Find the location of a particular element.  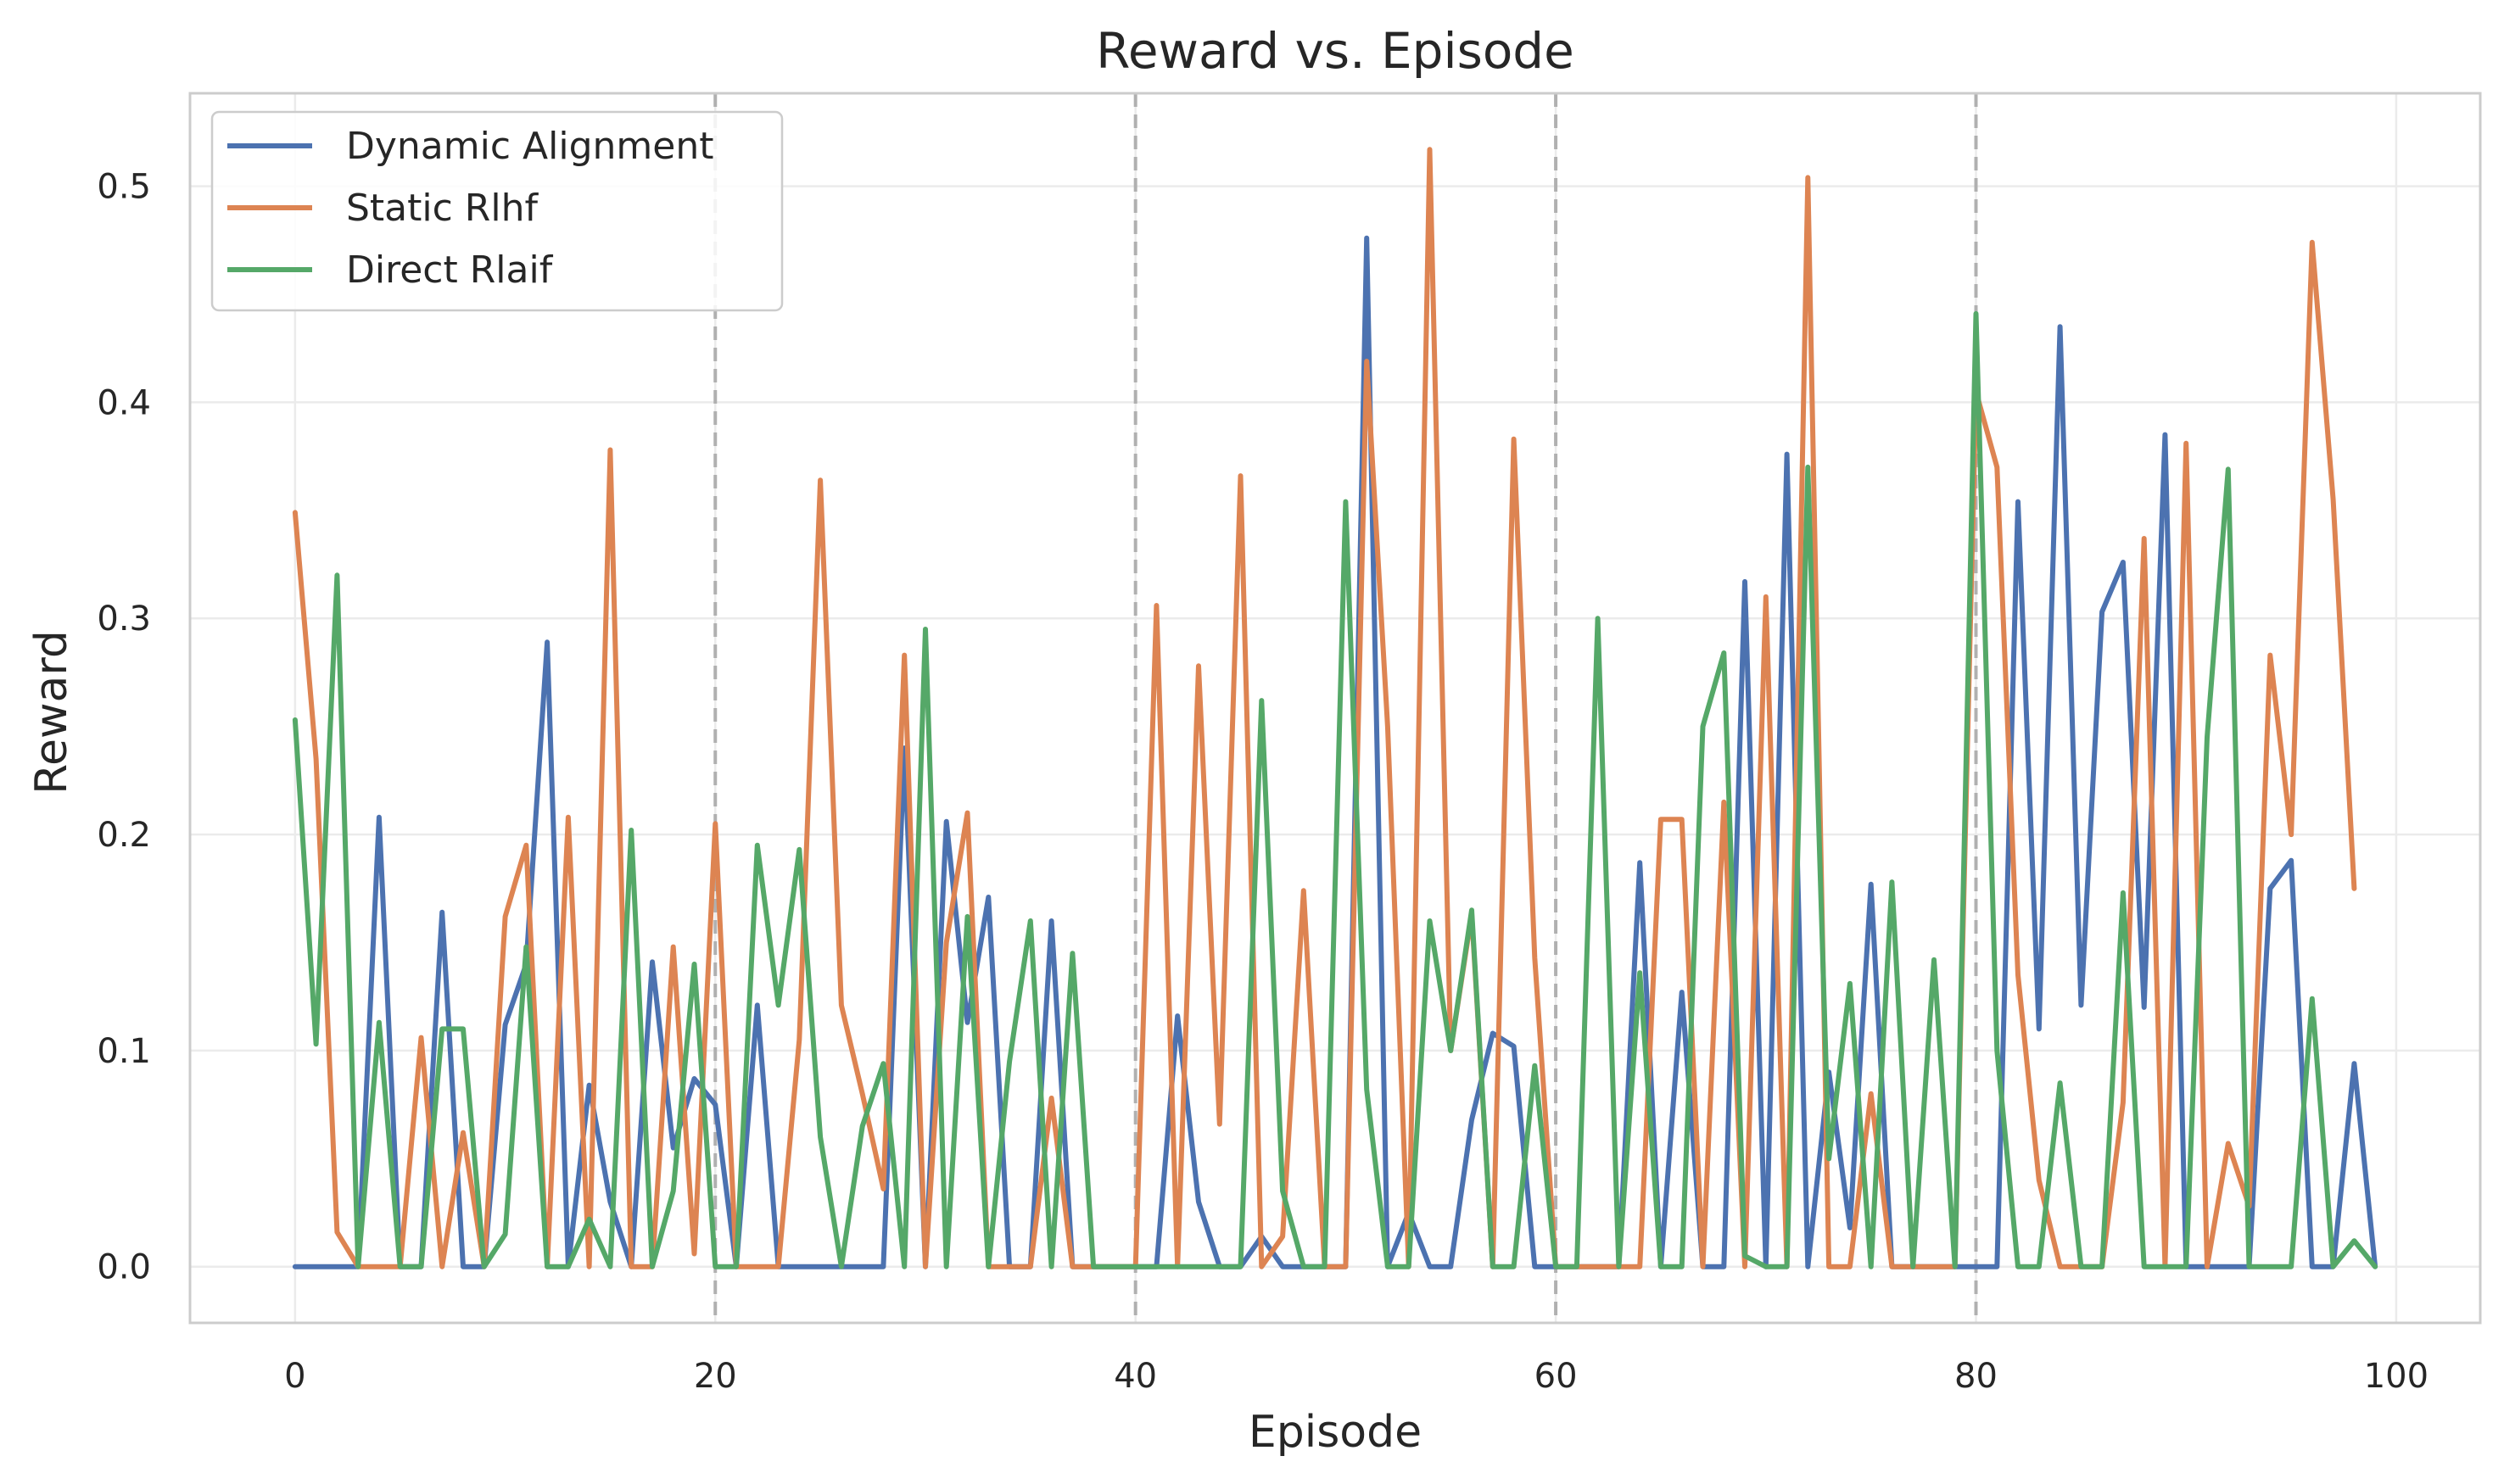

y-tick-label: 0.5 is located at coordinates (124, 187).